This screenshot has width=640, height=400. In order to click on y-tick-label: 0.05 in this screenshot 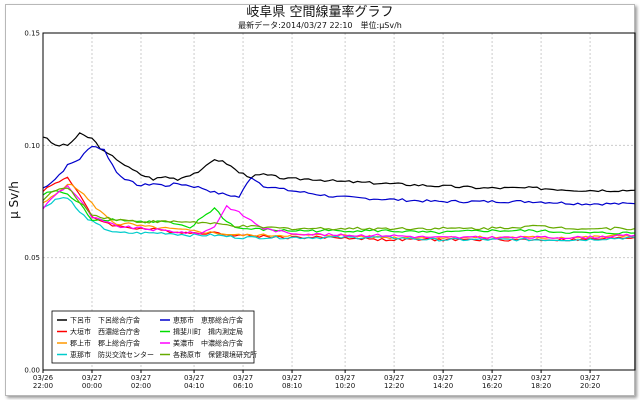, I will do `click(32, 258)`.